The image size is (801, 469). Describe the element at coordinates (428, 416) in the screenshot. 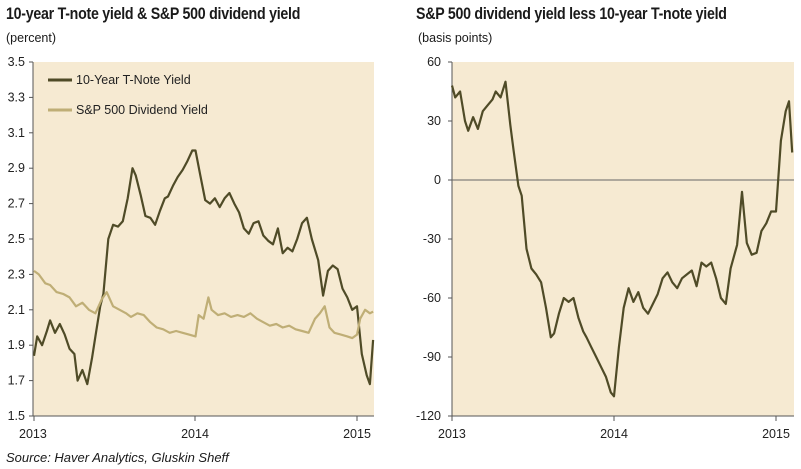

I see `y-tick-label: -120` at that location.